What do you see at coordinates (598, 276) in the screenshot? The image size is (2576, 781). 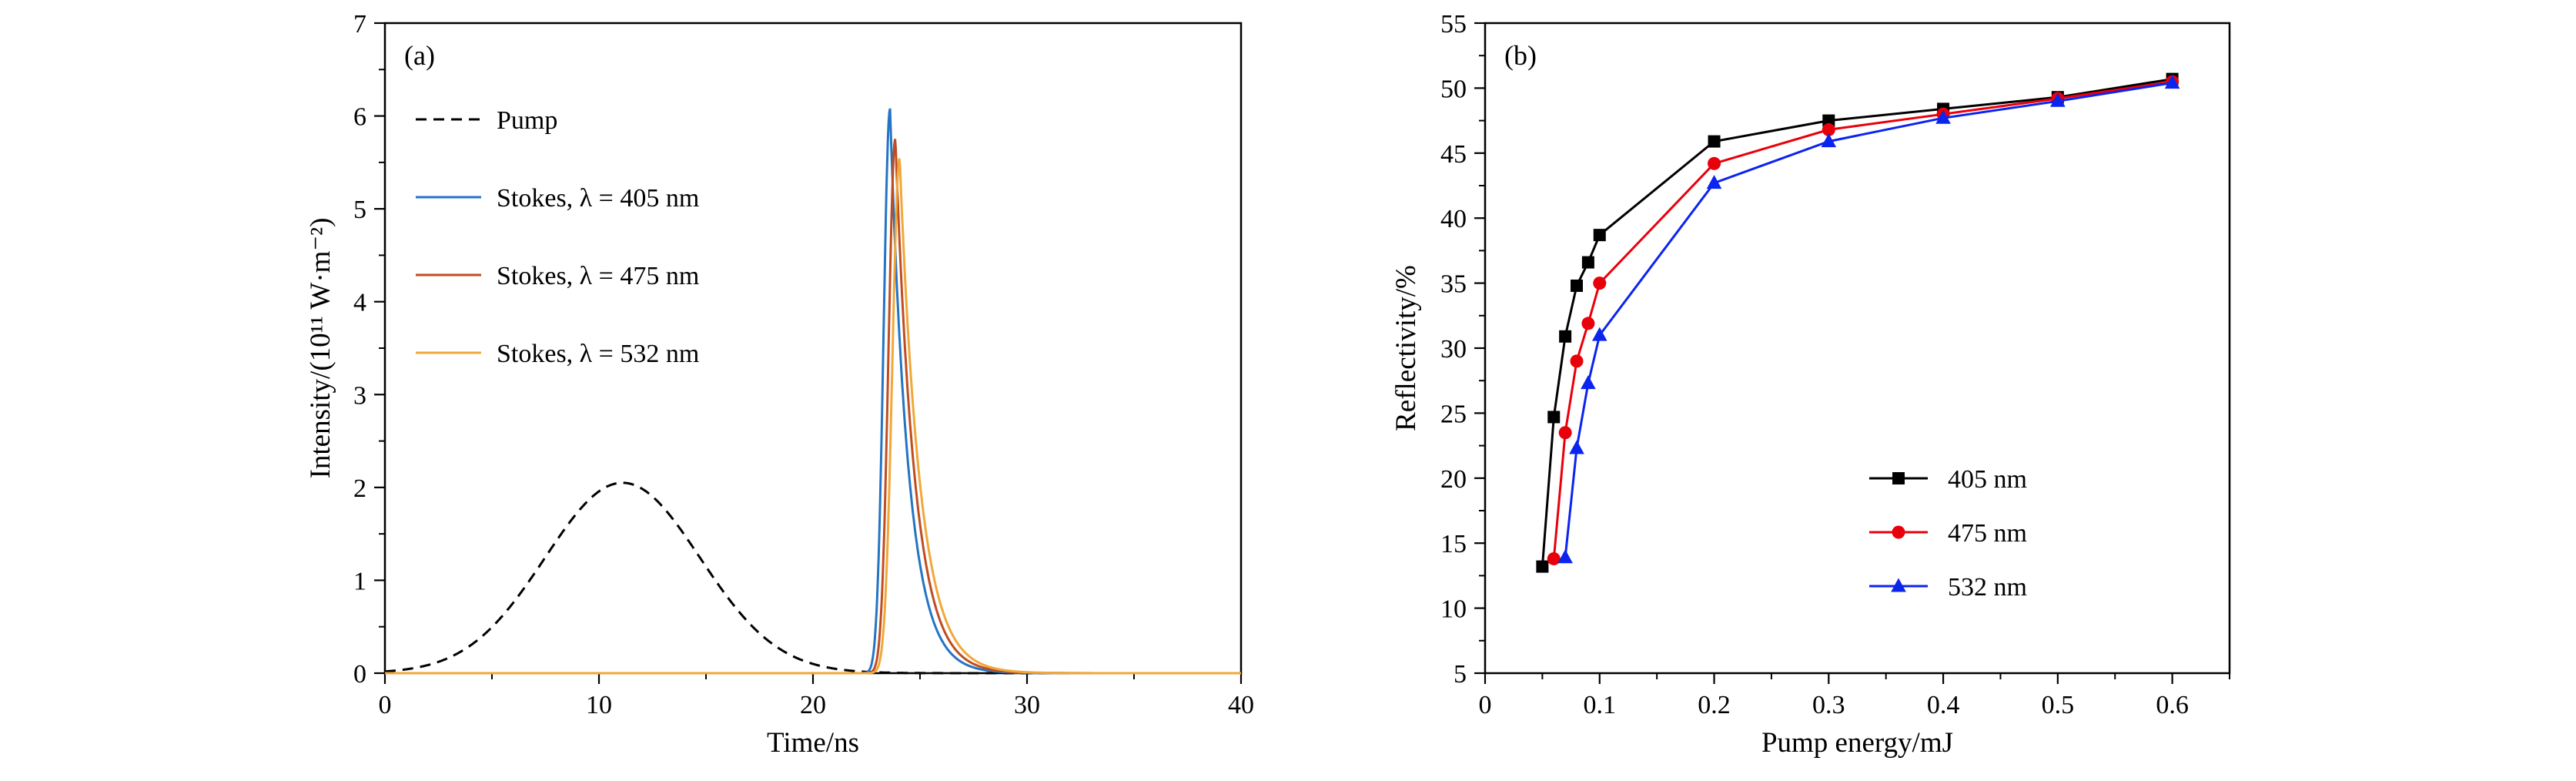 I see `legend-label: Stokes, λ = 475 nm` at bounding box center [598, 276].